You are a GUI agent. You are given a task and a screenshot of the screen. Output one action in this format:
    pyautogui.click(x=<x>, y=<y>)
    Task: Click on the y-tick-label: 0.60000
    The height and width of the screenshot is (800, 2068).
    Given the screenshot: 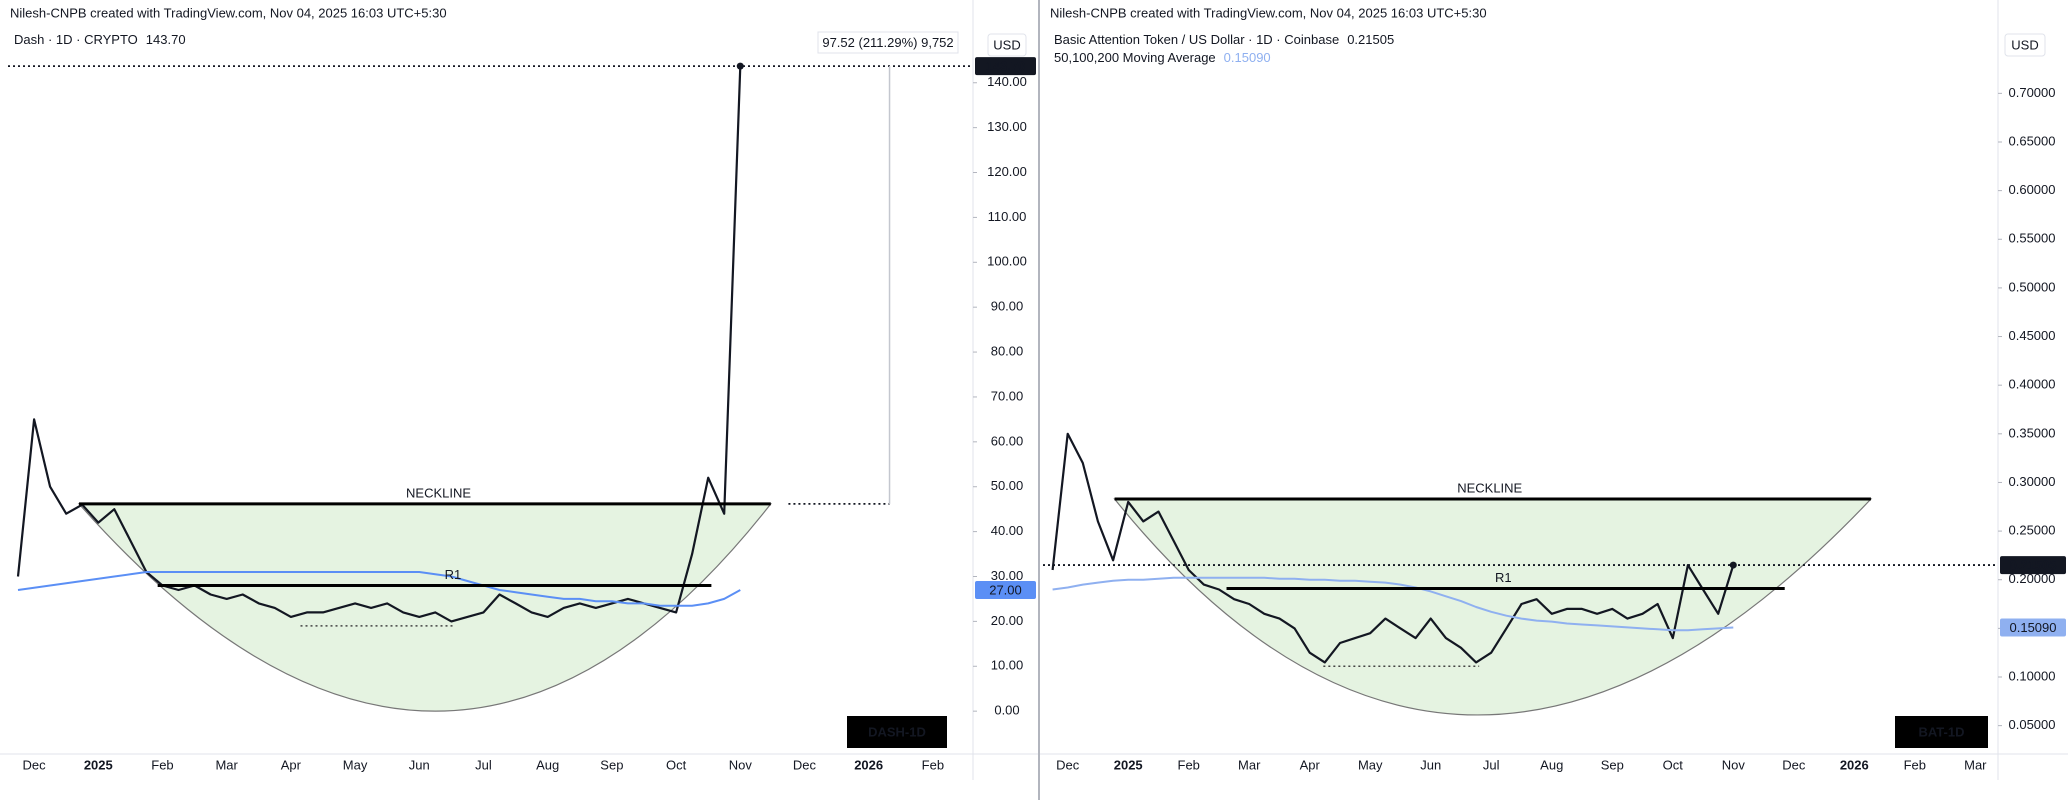 What is the action you would take?
    pyautogui.click(x=2032, y=189)
    